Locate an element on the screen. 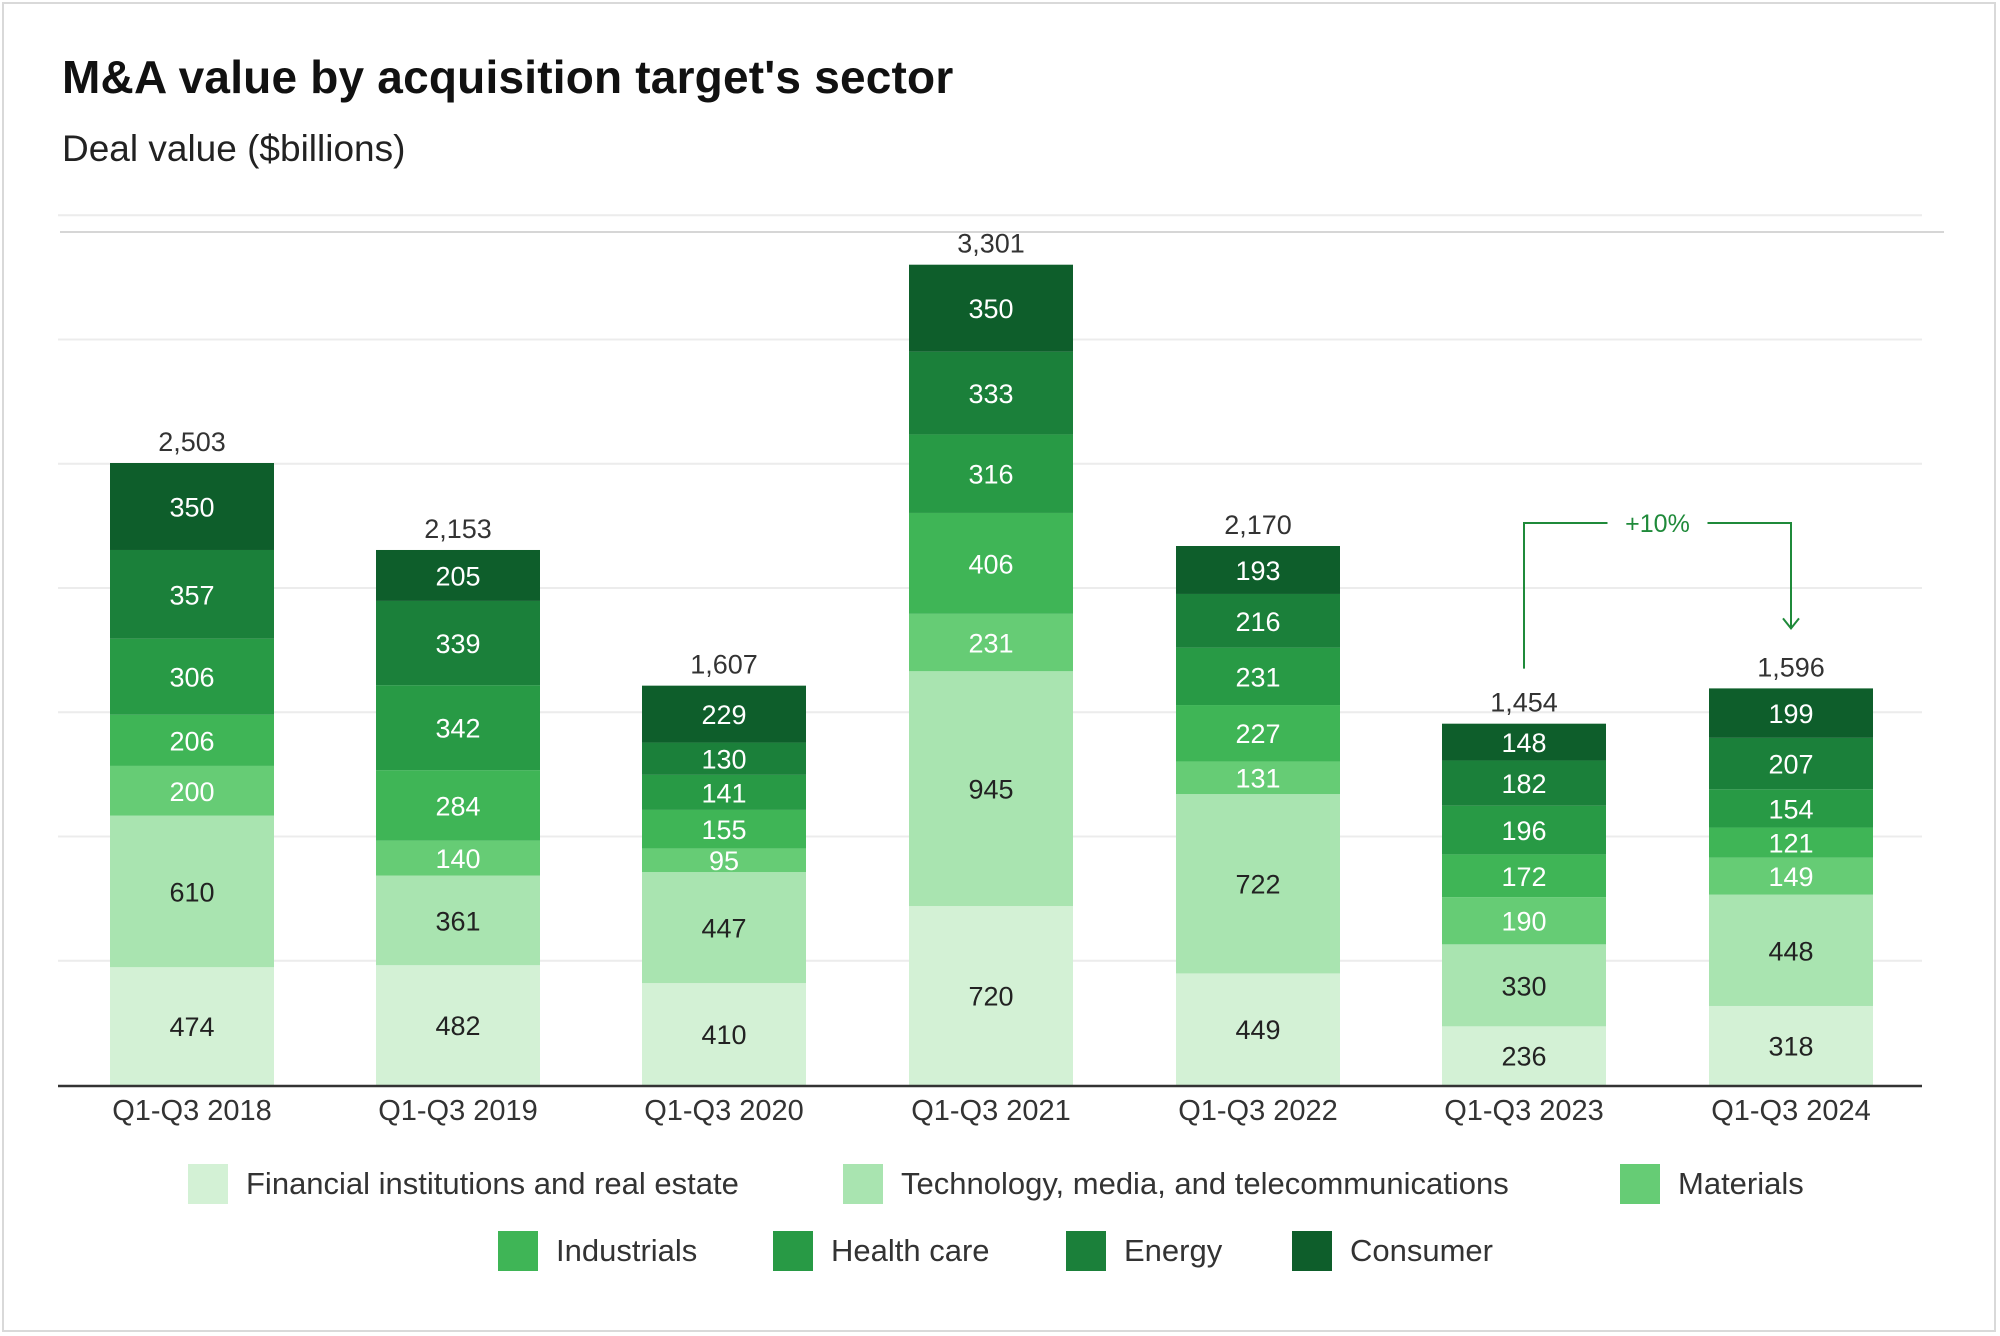  segment-value-label: 141 is located at coordinates (723, 793).